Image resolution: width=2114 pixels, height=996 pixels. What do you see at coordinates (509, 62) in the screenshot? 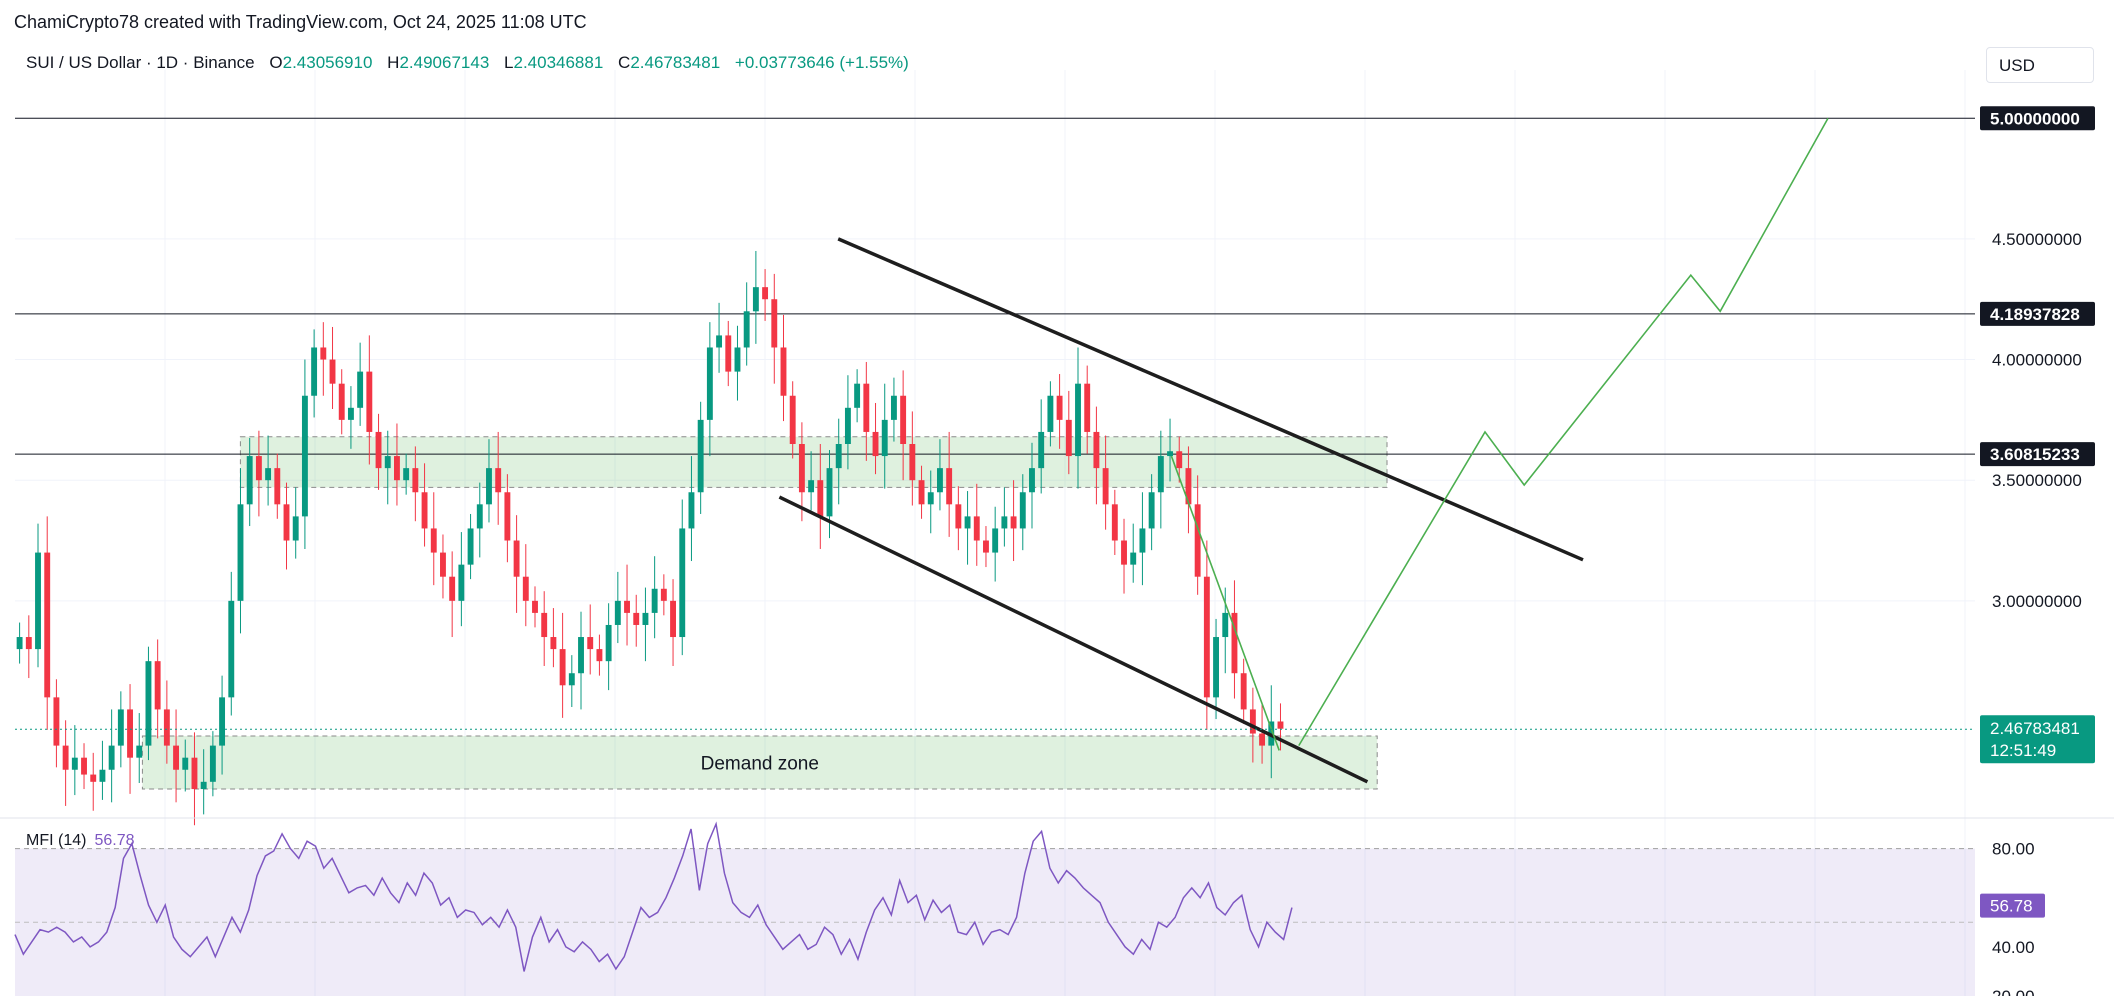
I see `low-label: L` at bounding box center [509, 62].